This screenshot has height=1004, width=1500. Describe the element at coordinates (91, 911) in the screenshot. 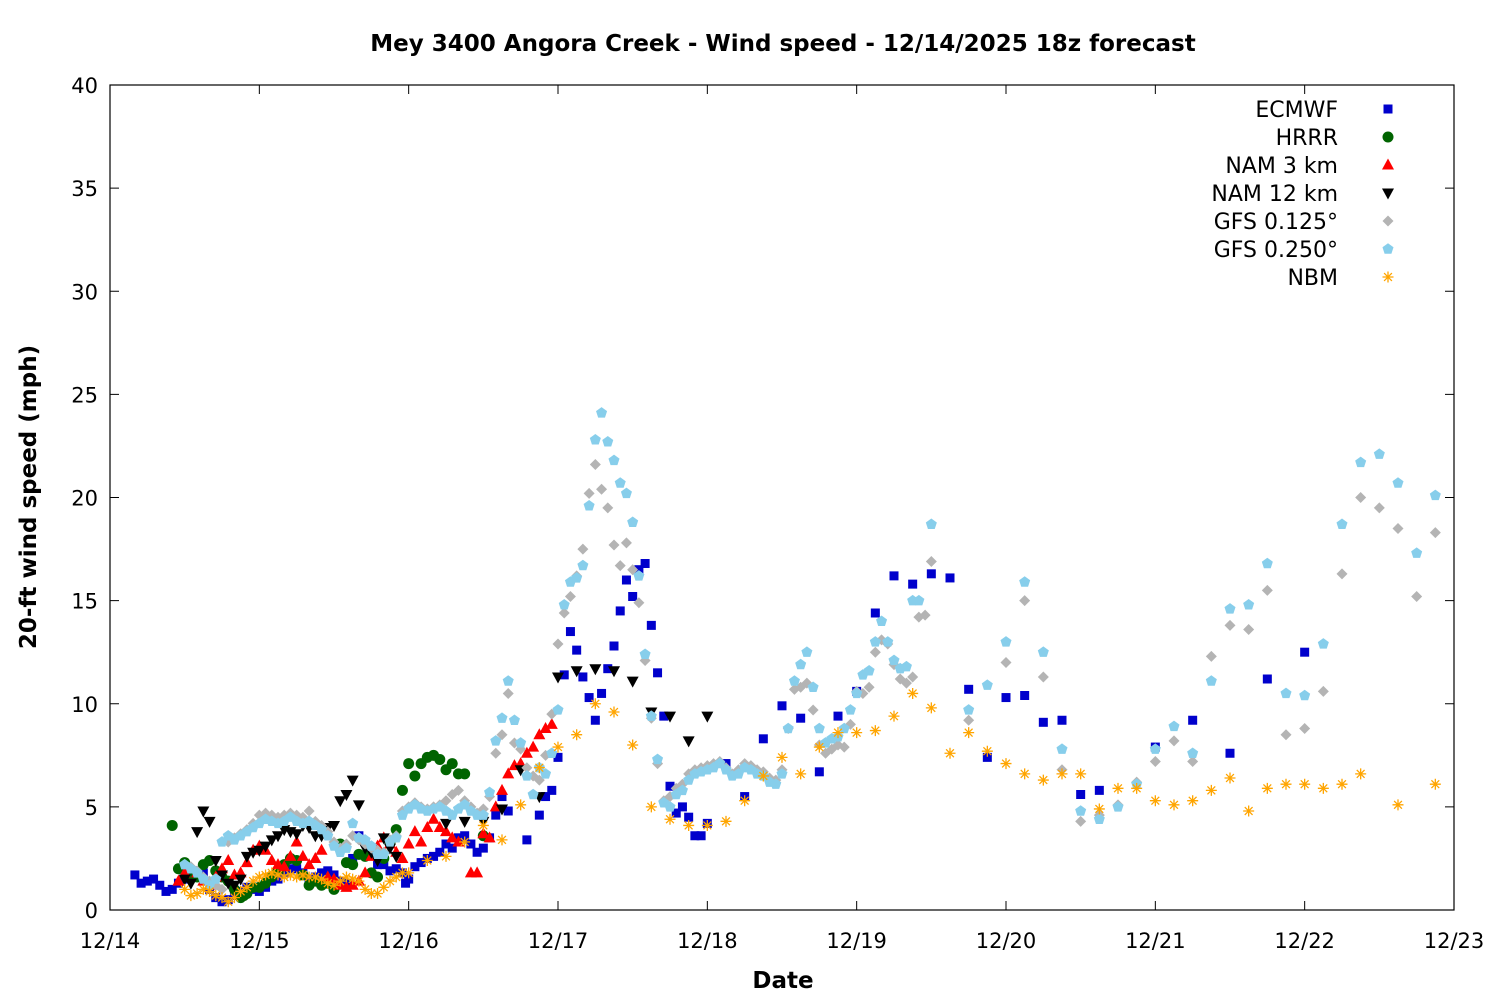

I see `y-tick-label: 0` at that location.